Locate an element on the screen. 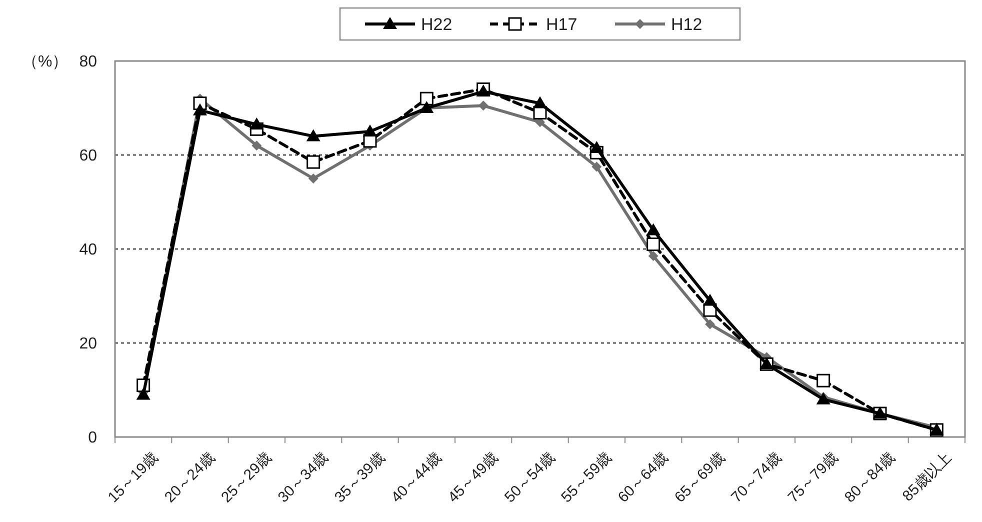 This screenshot has width=982, height=522. x-tick-label: 75～79歳 is located at coordinates (813, 477).